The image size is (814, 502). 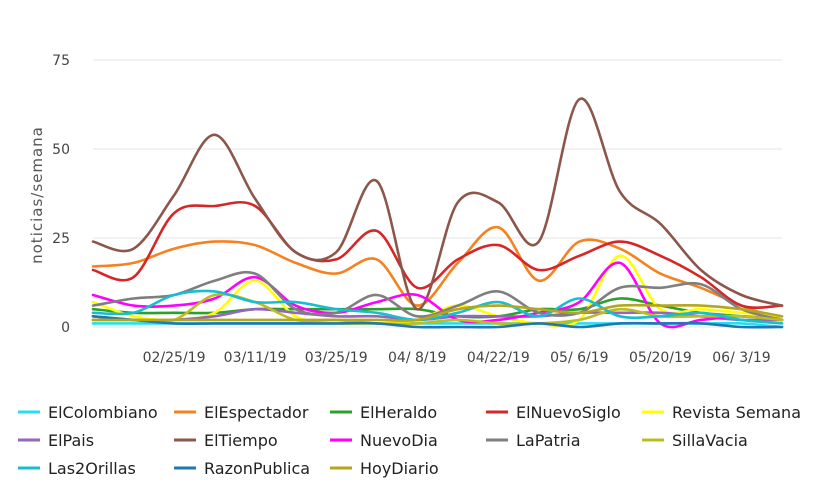 What do you see at coordinates (736, 412) in the screenshot?
I see `legend-label: Revista Semana` at bounding box center [736, 412].